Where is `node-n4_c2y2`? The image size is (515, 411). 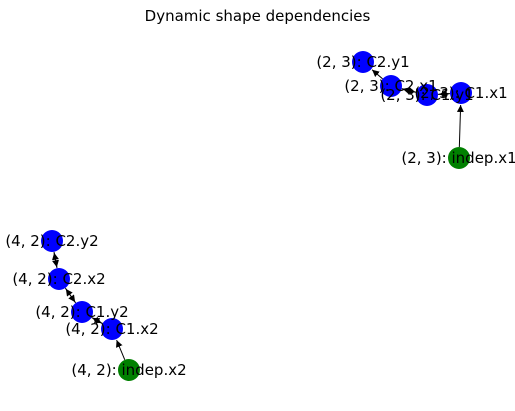
node-n4_c2y2 is located at coordinates (52, 241).